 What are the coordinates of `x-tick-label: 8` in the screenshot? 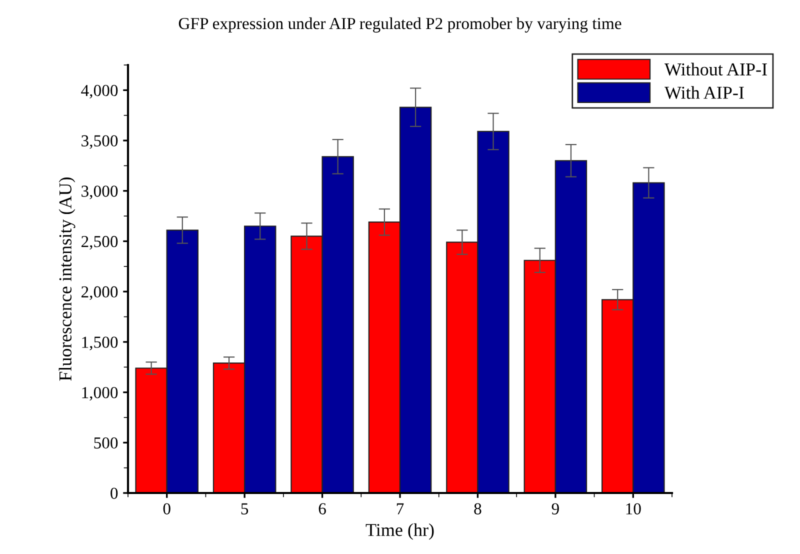 It's located at (478, 508).